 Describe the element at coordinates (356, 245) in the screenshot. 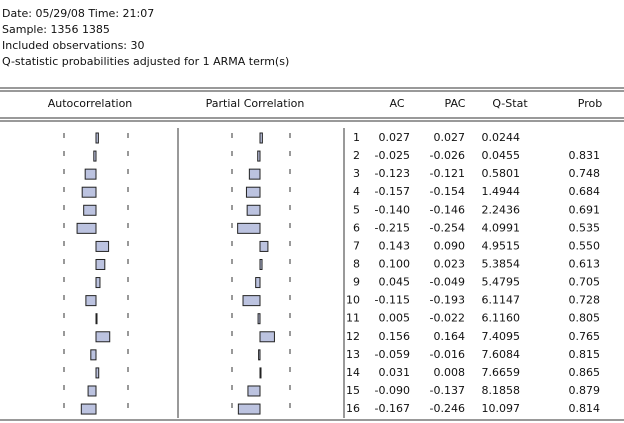

I see `lag-cell: 7` at that location.